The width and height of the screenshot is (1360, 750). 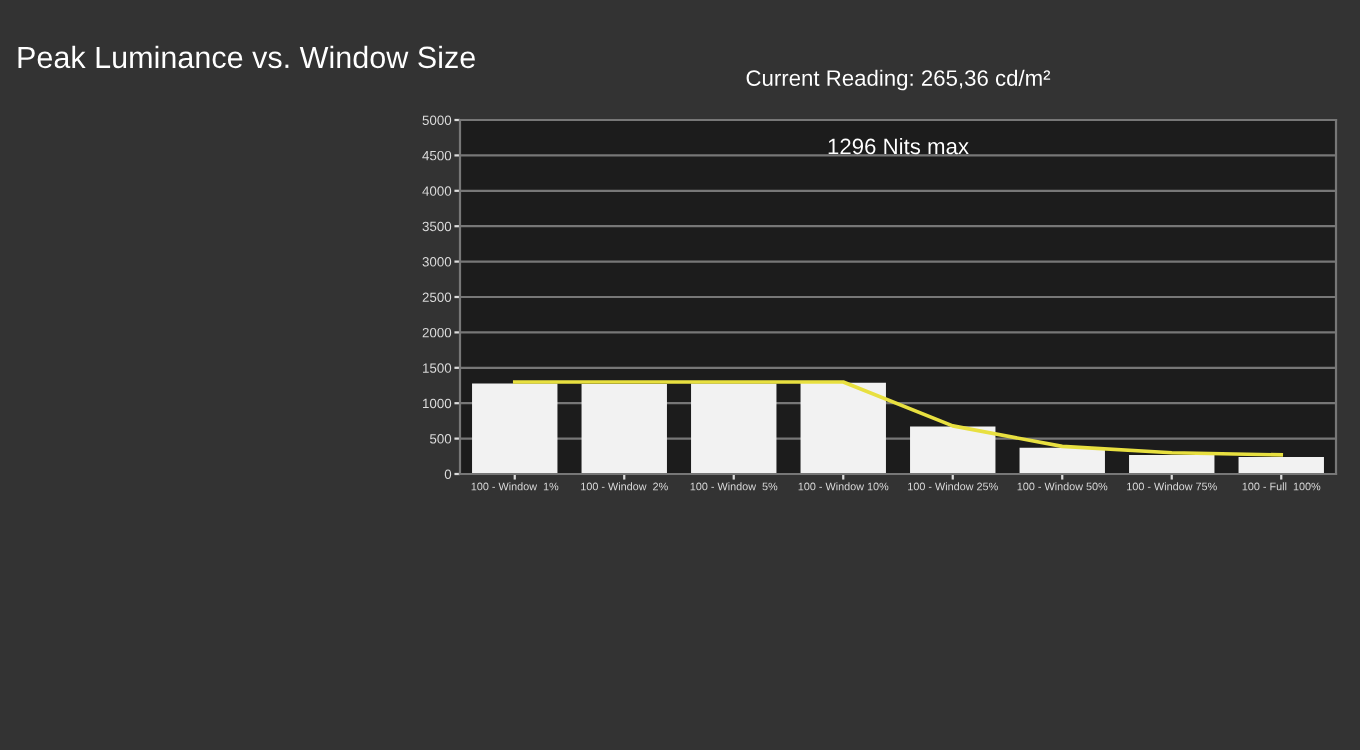 I want to click on line-series, so click(x=898, y=418).